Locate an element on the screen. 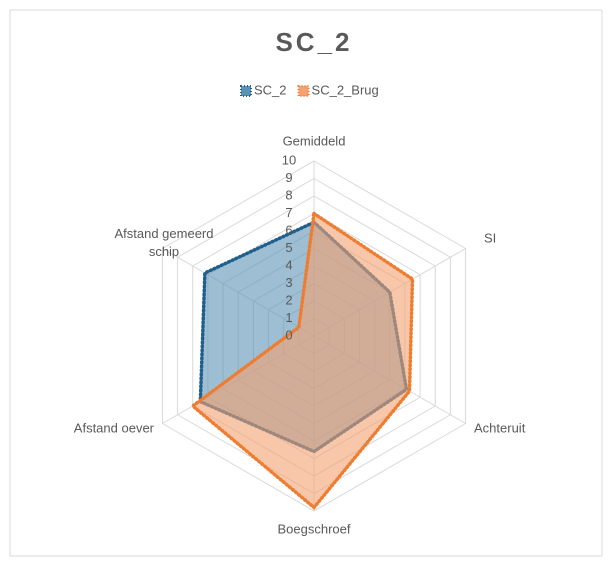 This screenshot has height=564, width=608. tick-label: 0 is located at coordinates (288, 334).